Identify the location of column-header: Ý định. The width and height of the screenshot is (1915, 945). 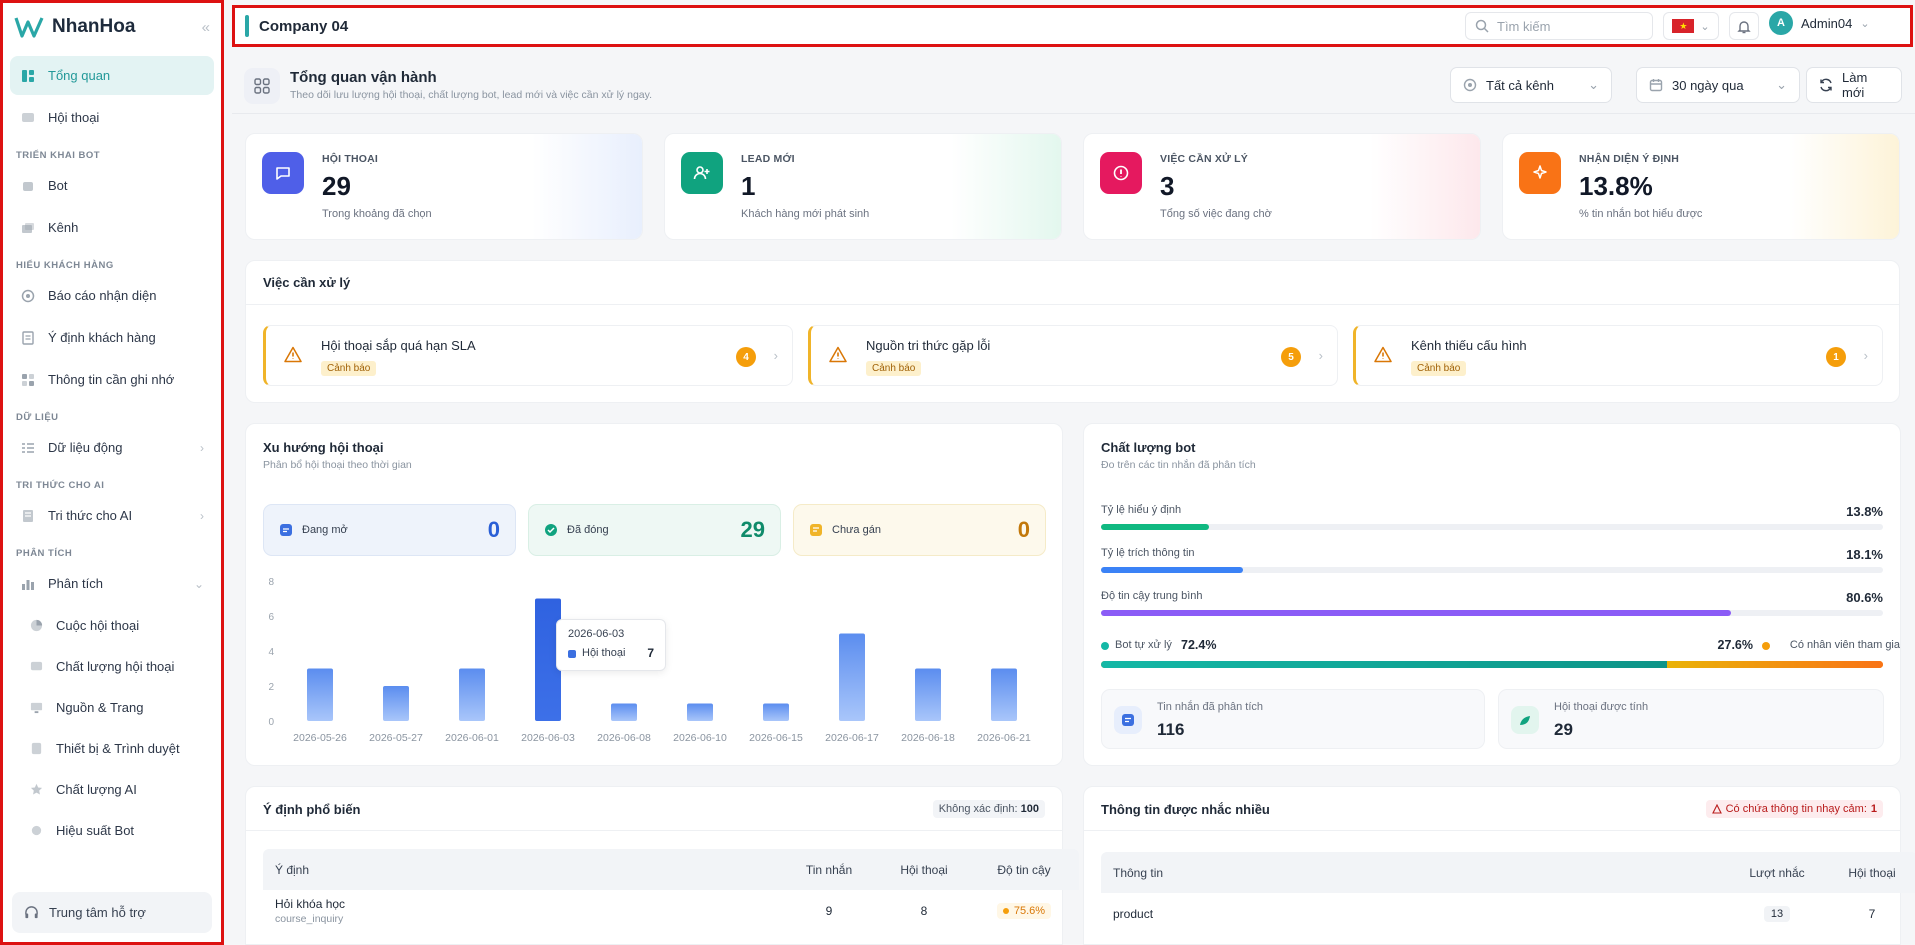
(521, 869).